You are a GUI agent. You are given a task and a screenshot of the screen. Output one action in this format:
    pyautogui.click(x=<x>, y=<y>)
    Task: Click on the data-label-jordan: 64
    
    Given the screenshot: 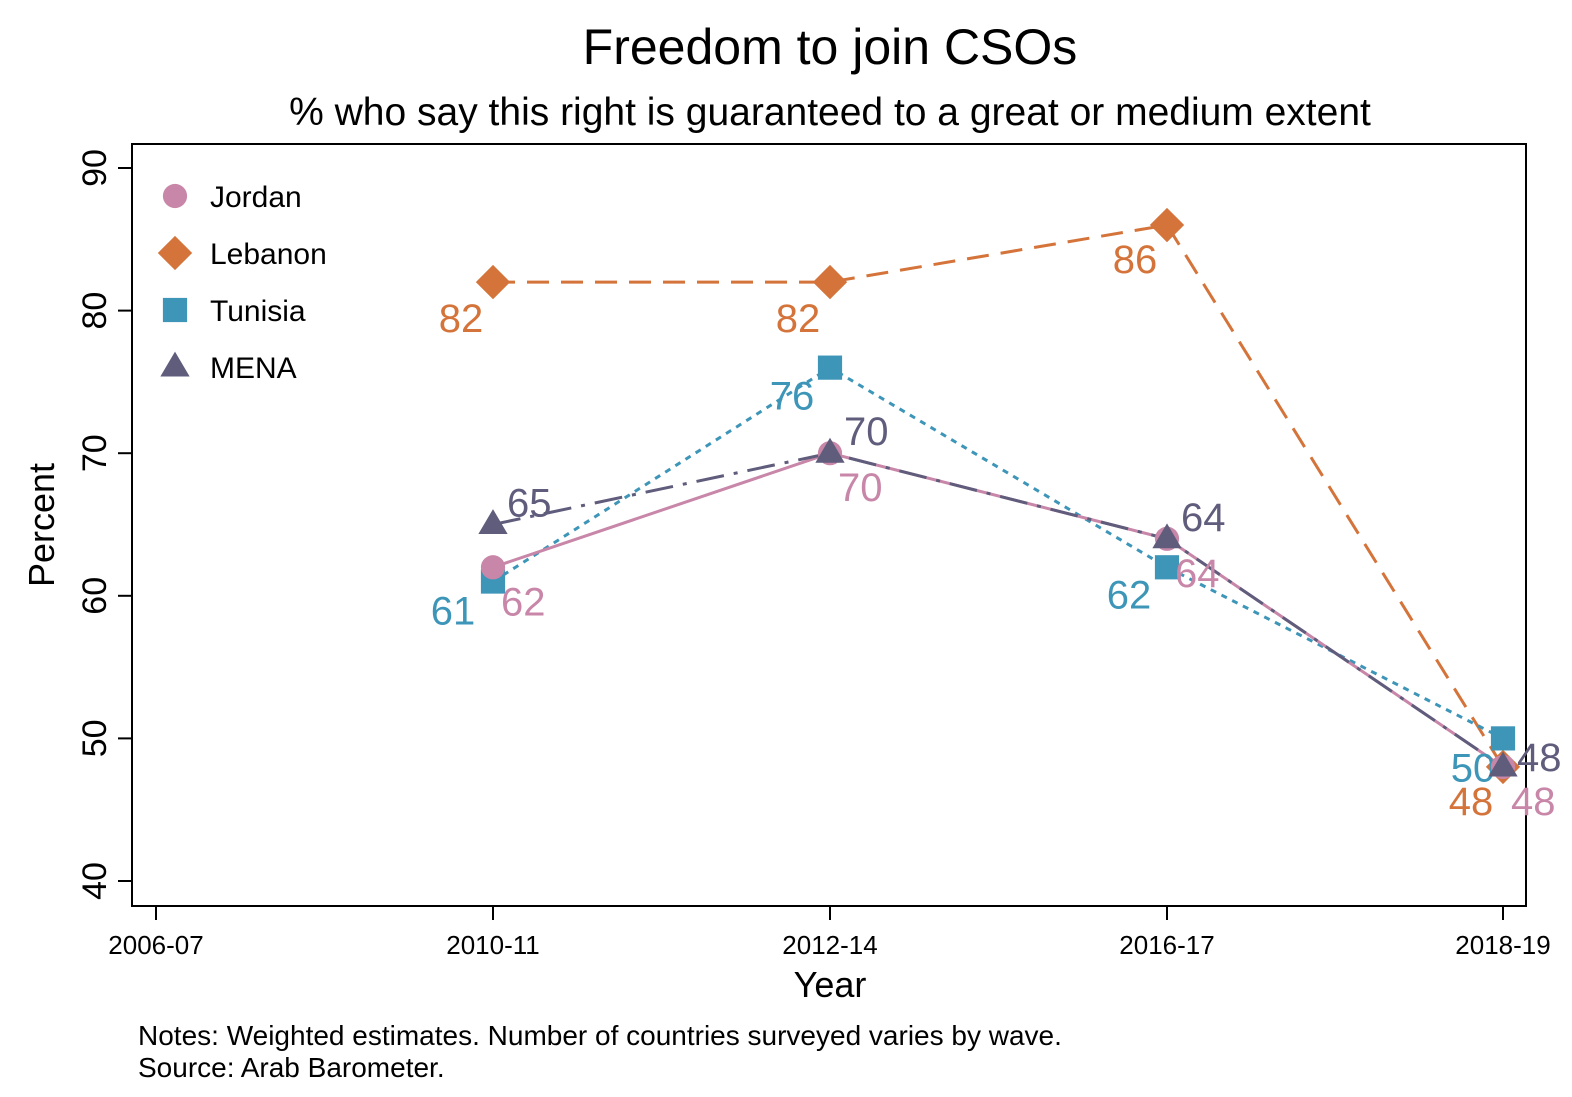 What is the action you would take?
    pyautogui.click(x=1197, y=574)
    